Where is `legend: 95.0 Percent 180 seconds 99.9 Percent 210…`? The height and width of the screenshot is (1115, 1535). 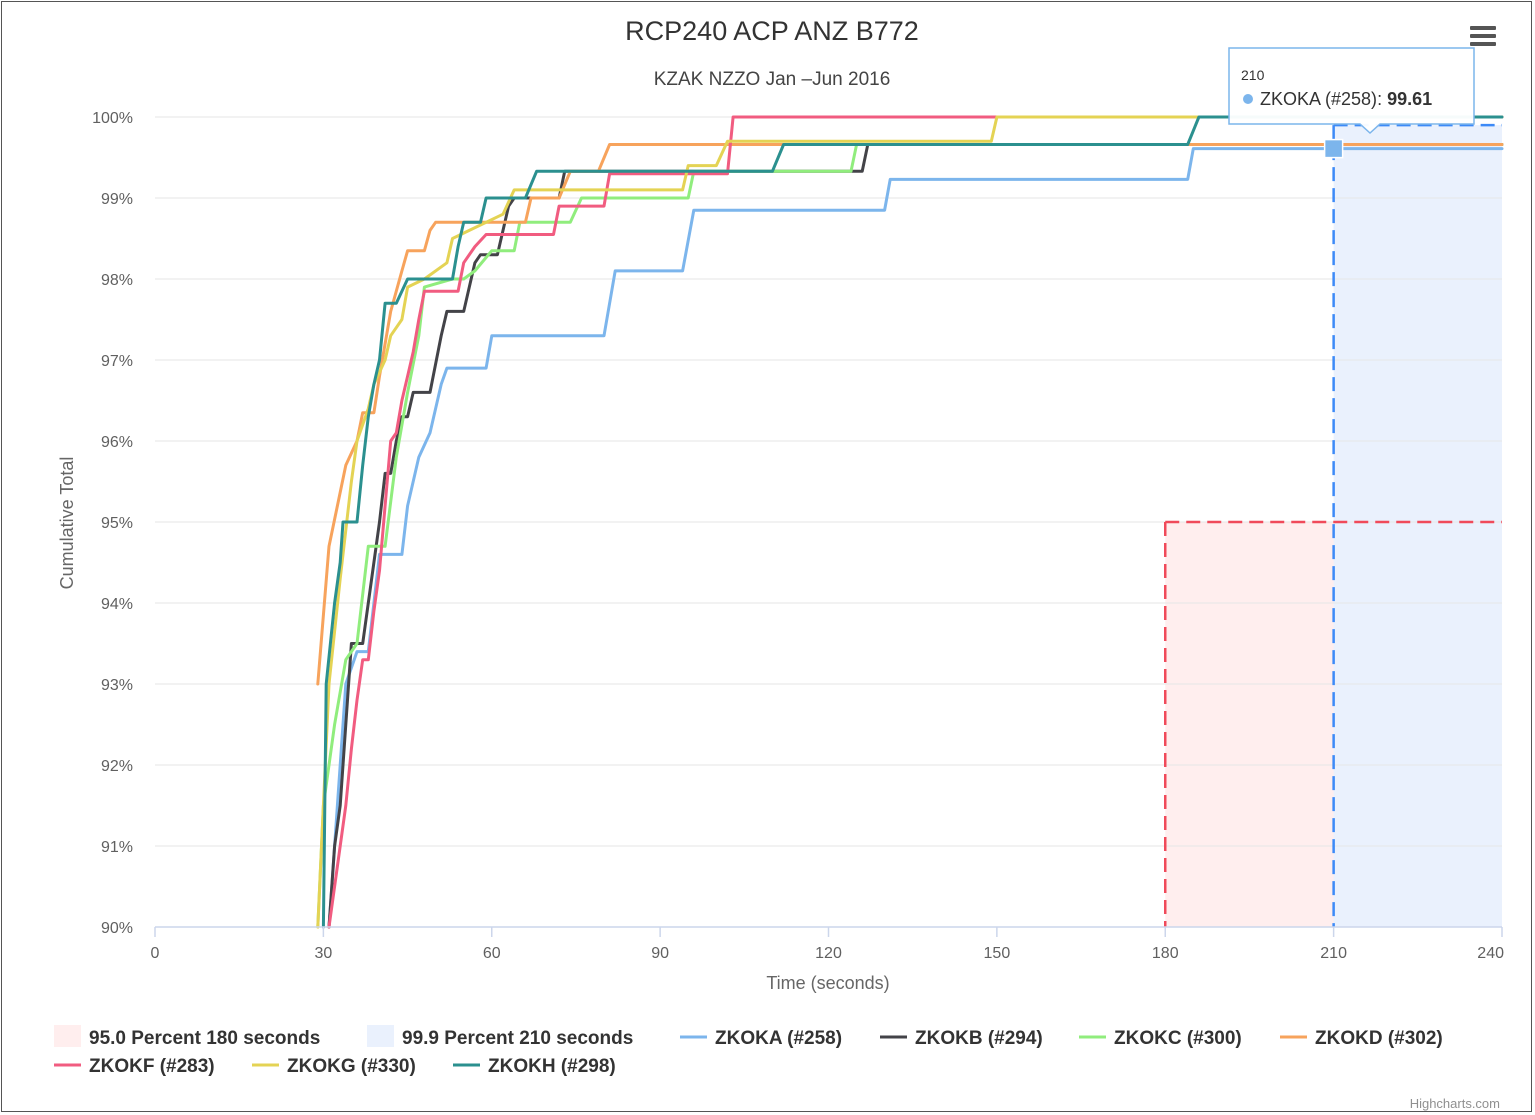
legend: 95.0 Percent 180 seconds 99.9 Percent 210… is located at coordinates (748, 1051).